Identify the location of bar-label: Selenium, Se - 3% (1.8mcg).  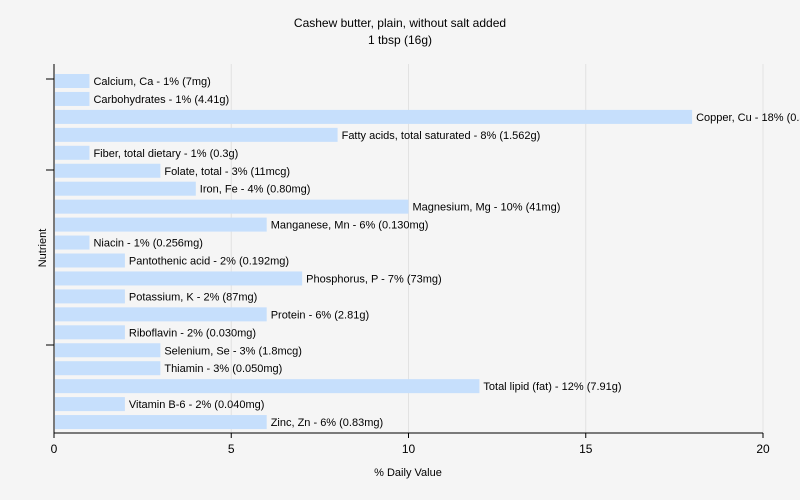
(233, 351).